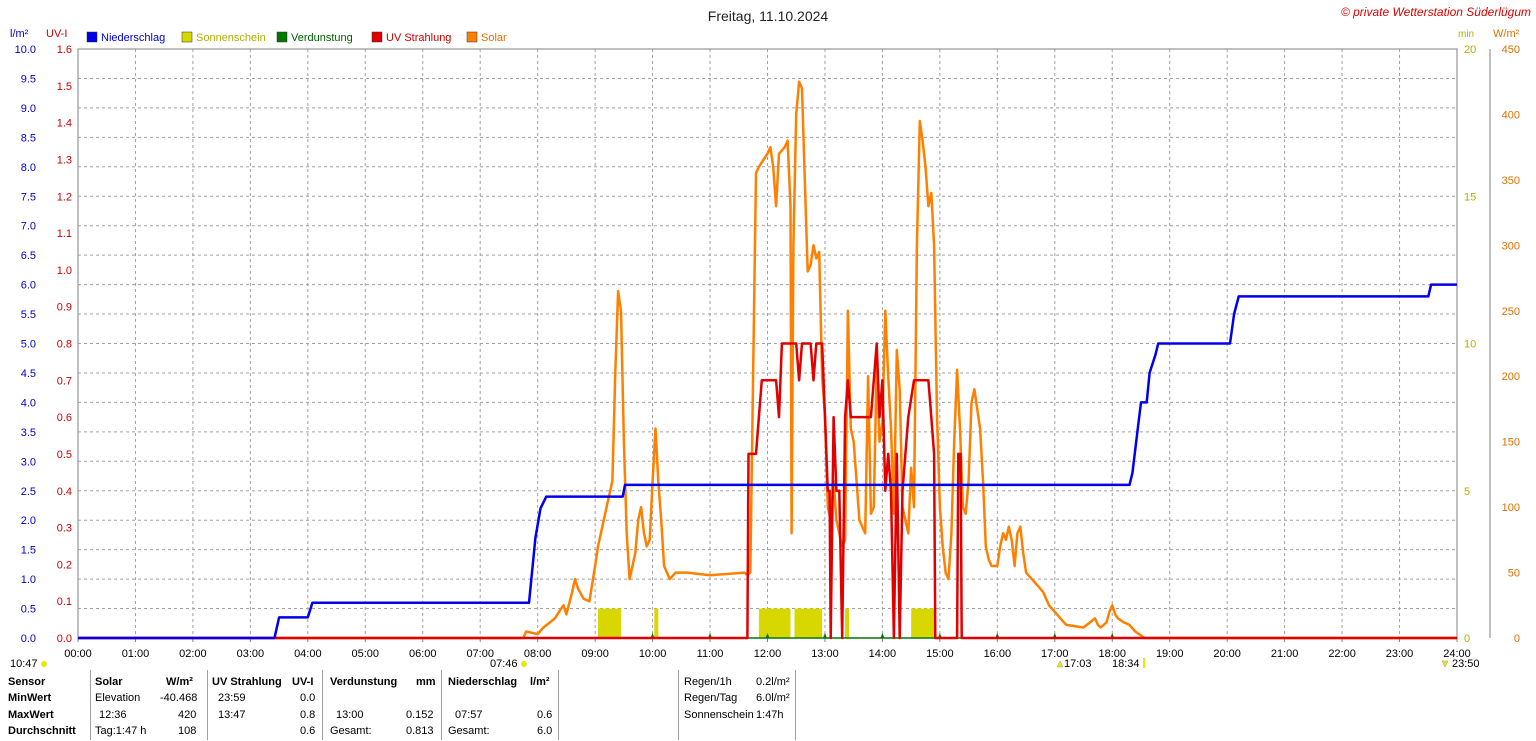  Describe the element at coordinates (28, 109) in the screenshot. I see `rain-tick-label: 9.0` at that location.